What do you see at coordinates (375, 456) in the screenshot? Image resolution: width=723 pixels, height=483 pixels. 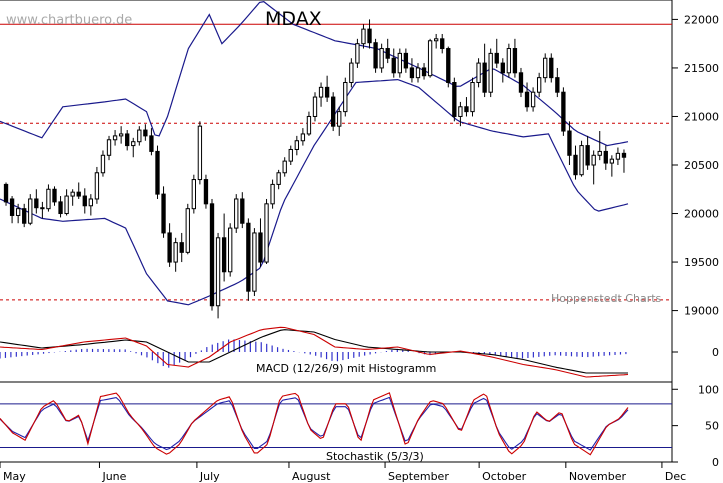 I see `stochastic-label: Stochastik (5/3/3)` at bounding box center [375, 456].